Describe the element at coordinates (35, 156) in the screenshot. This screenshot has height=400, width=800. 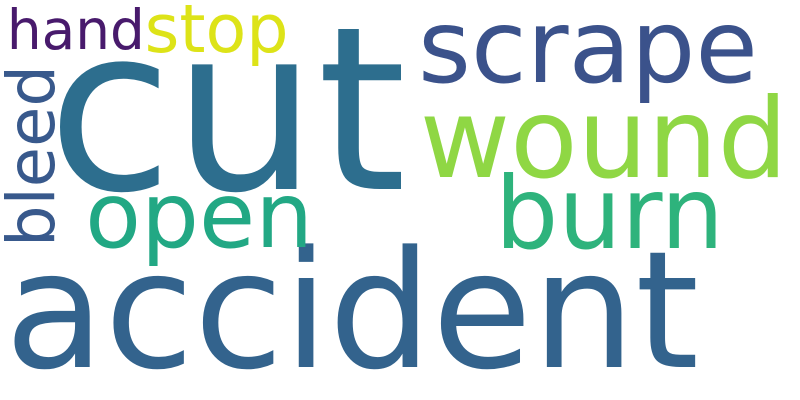
I see `word-bleed: bleed` at that location.